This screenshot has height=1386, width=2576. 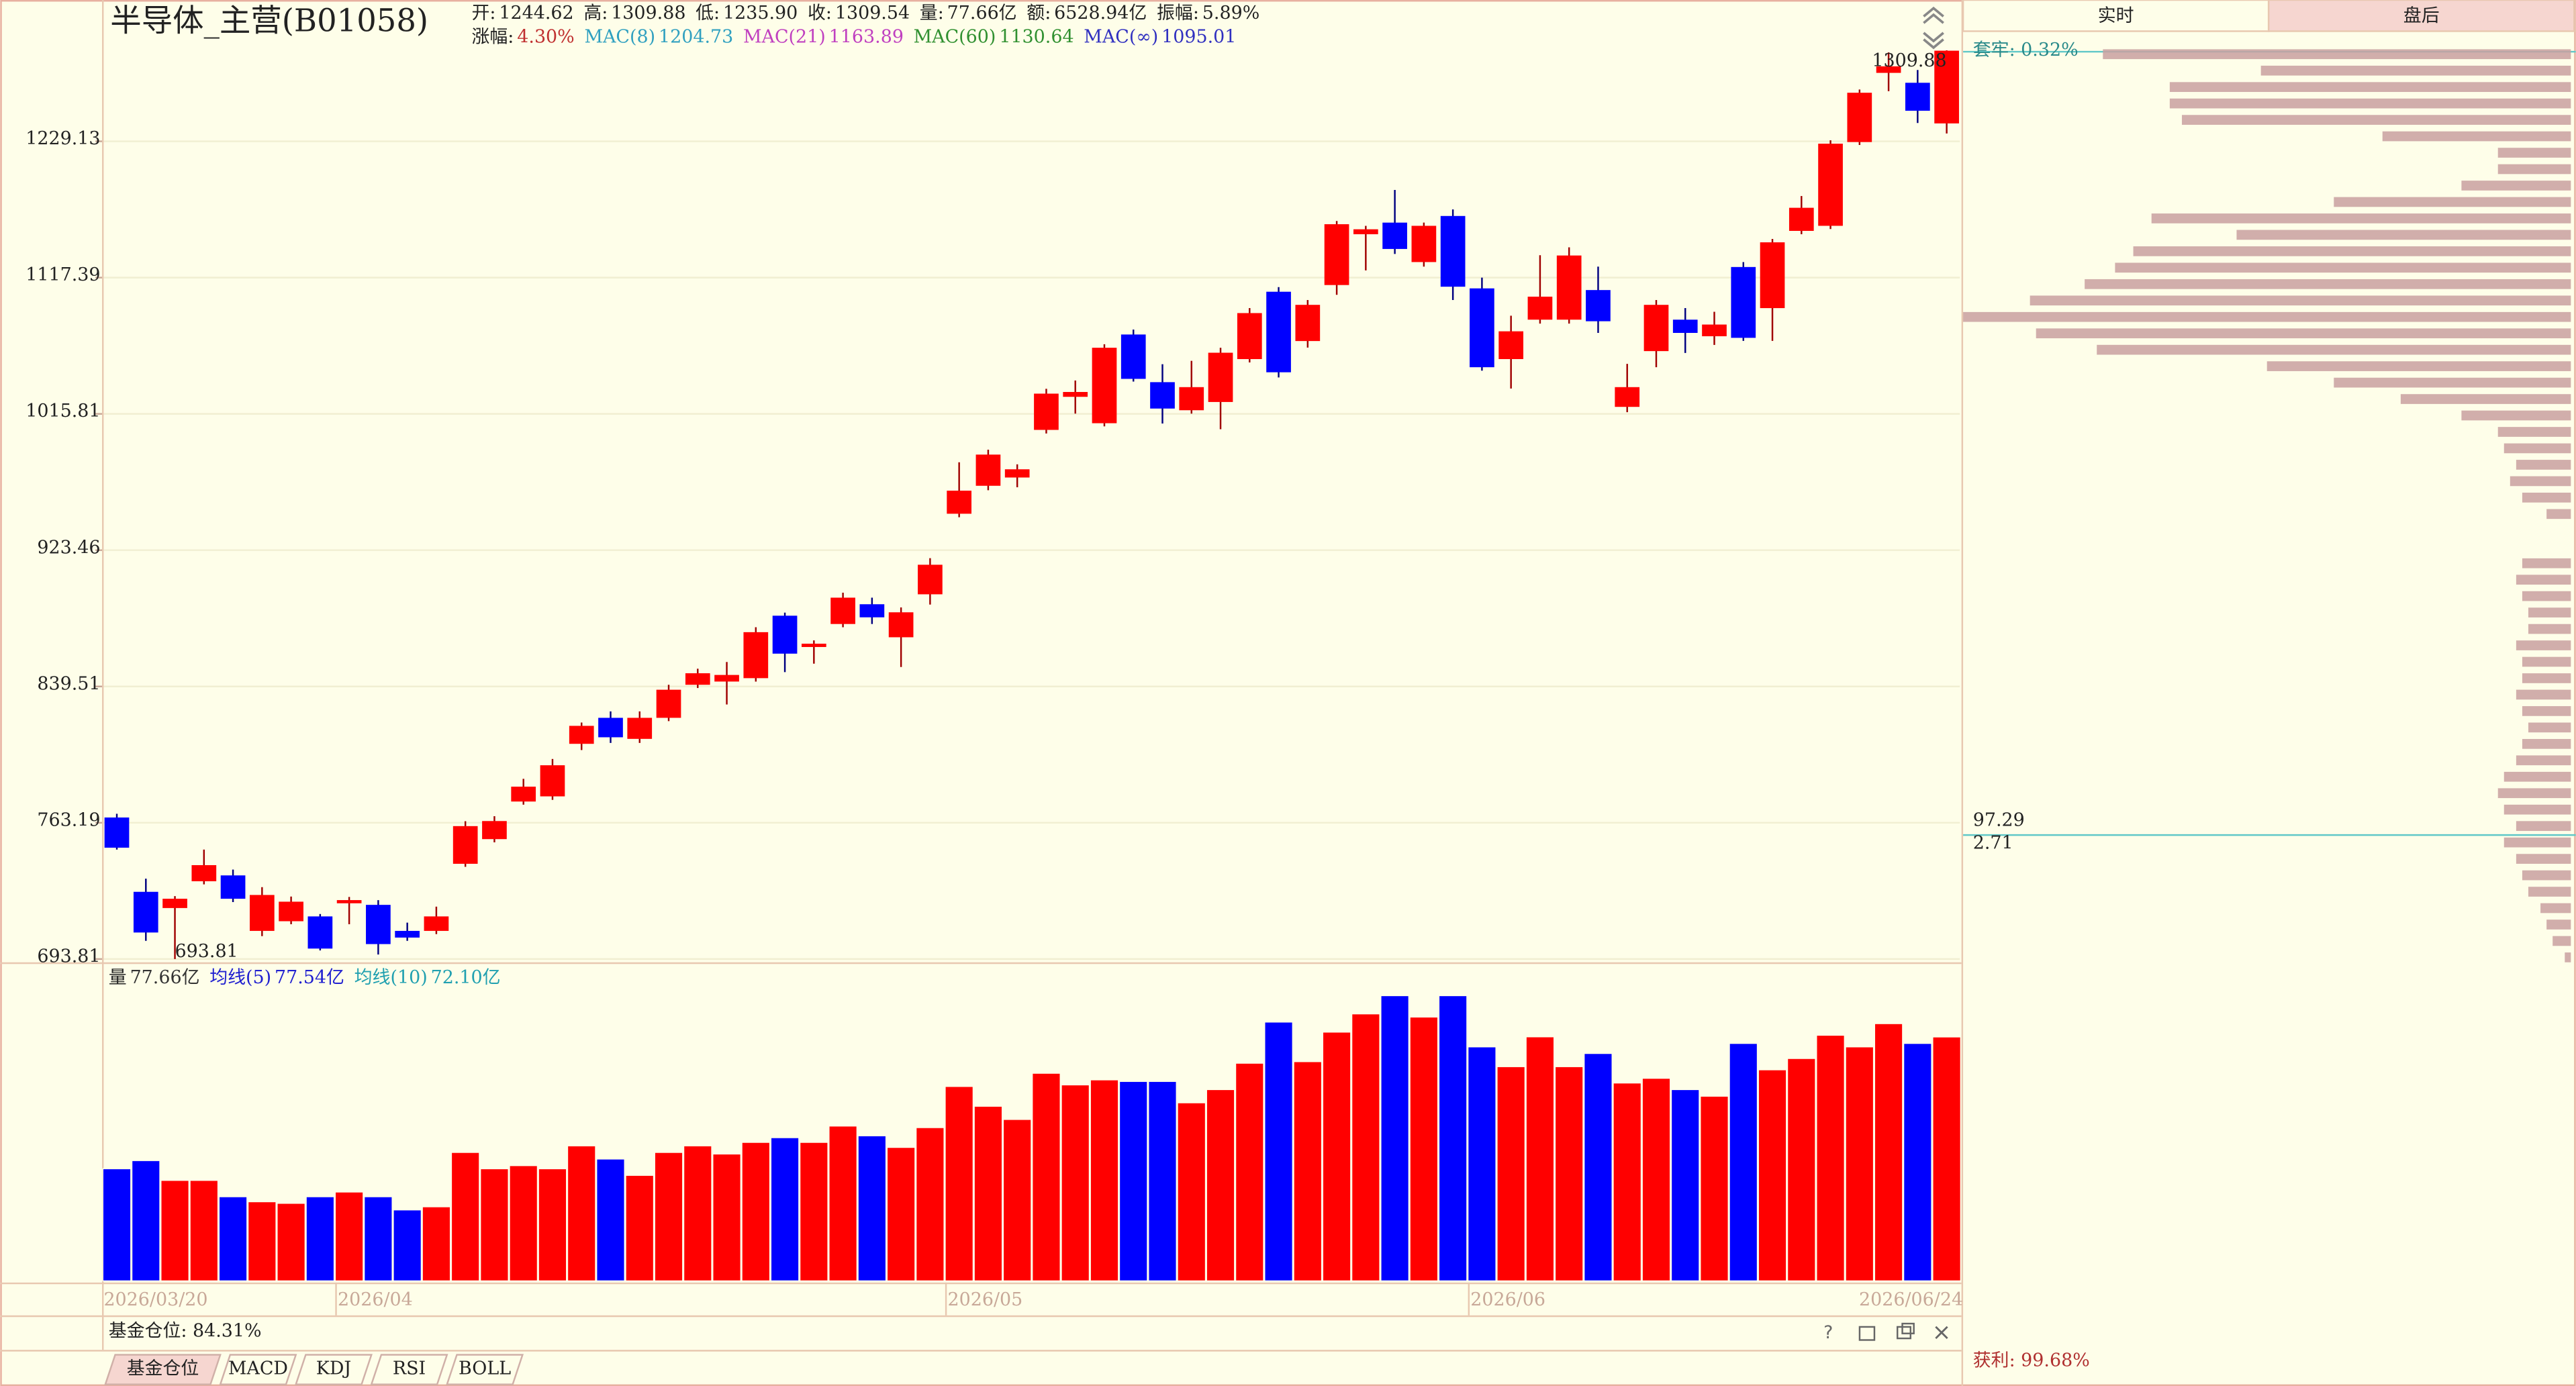 What do you see at coordinates (1039, 13) in the screenshot?
I see `info-label: 额:` at bounding box center [1039, 13].